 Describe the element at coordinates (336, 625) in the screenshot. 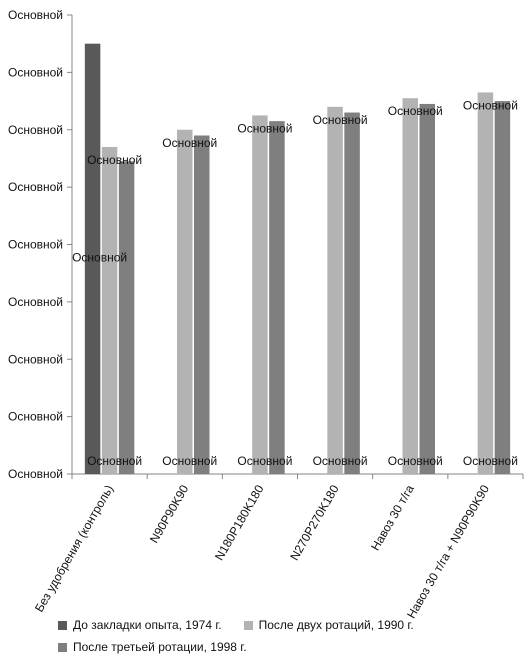

I see `legend-label-1990: После двух ротаций, 1990 г.` at that location.